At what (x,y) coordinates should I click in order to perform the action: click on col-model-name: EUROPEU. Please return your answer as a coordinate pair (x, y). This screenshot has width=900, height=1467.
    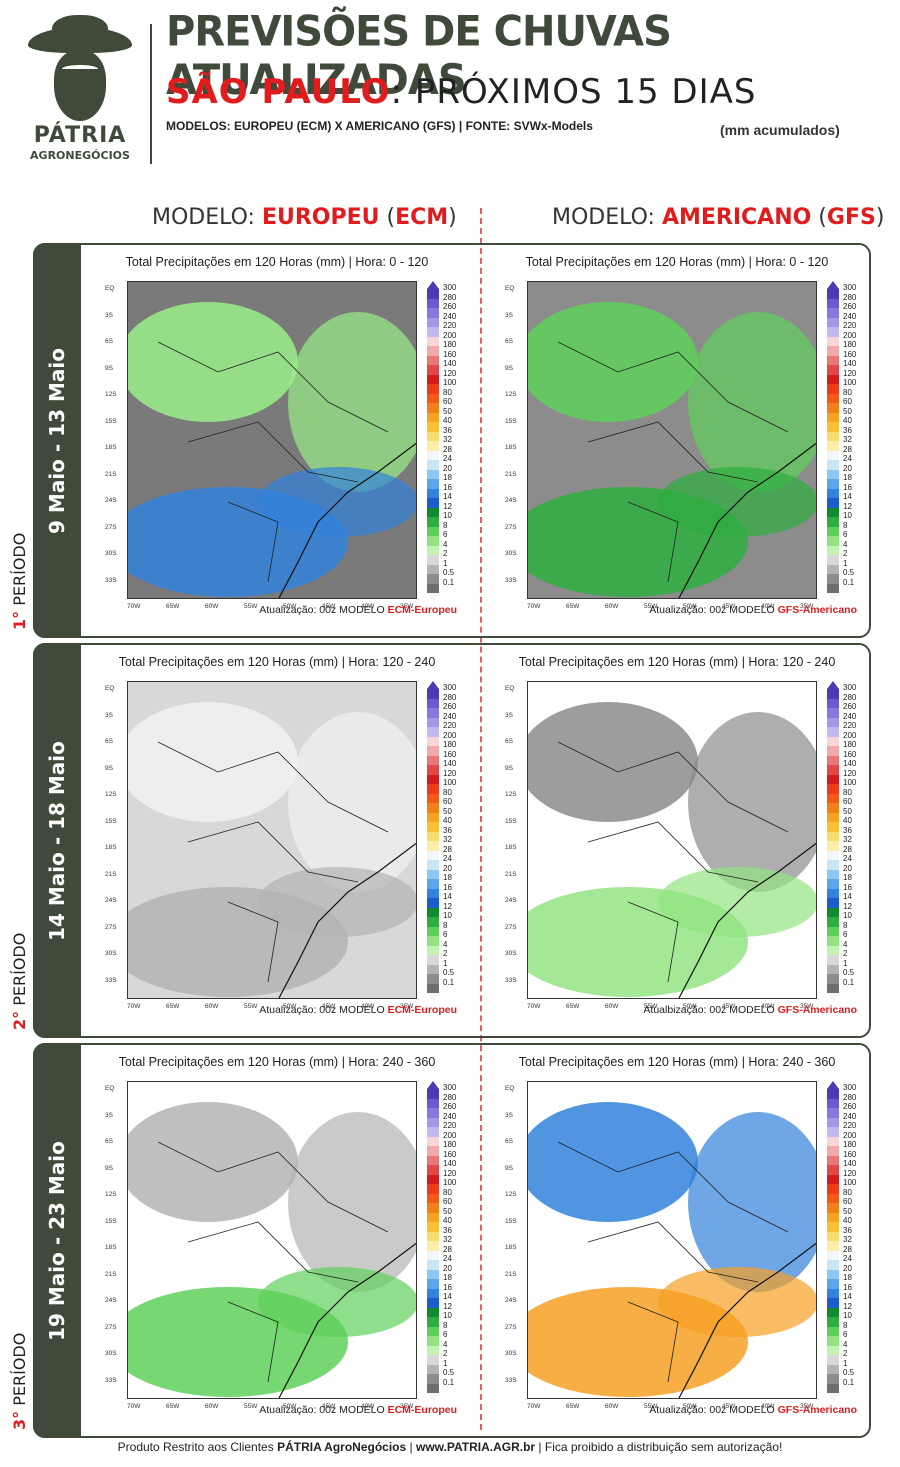
    Looking at the image, I should click on (320, 217).